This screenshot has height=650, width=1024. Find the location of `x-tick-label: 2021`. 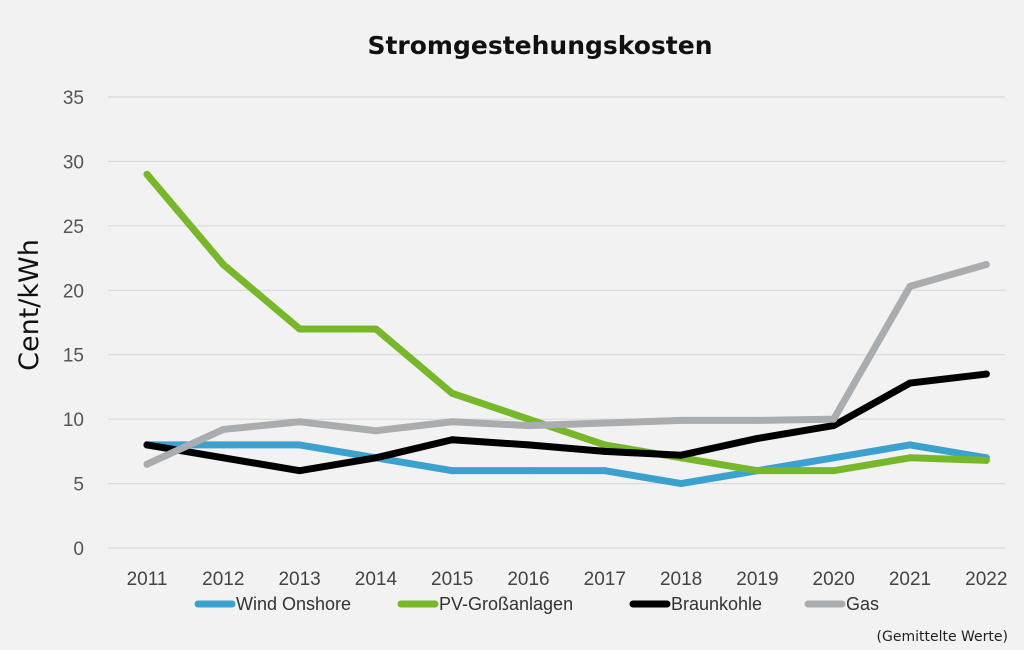

x-tick-label: 2021 is located at coordinates (910, 579).